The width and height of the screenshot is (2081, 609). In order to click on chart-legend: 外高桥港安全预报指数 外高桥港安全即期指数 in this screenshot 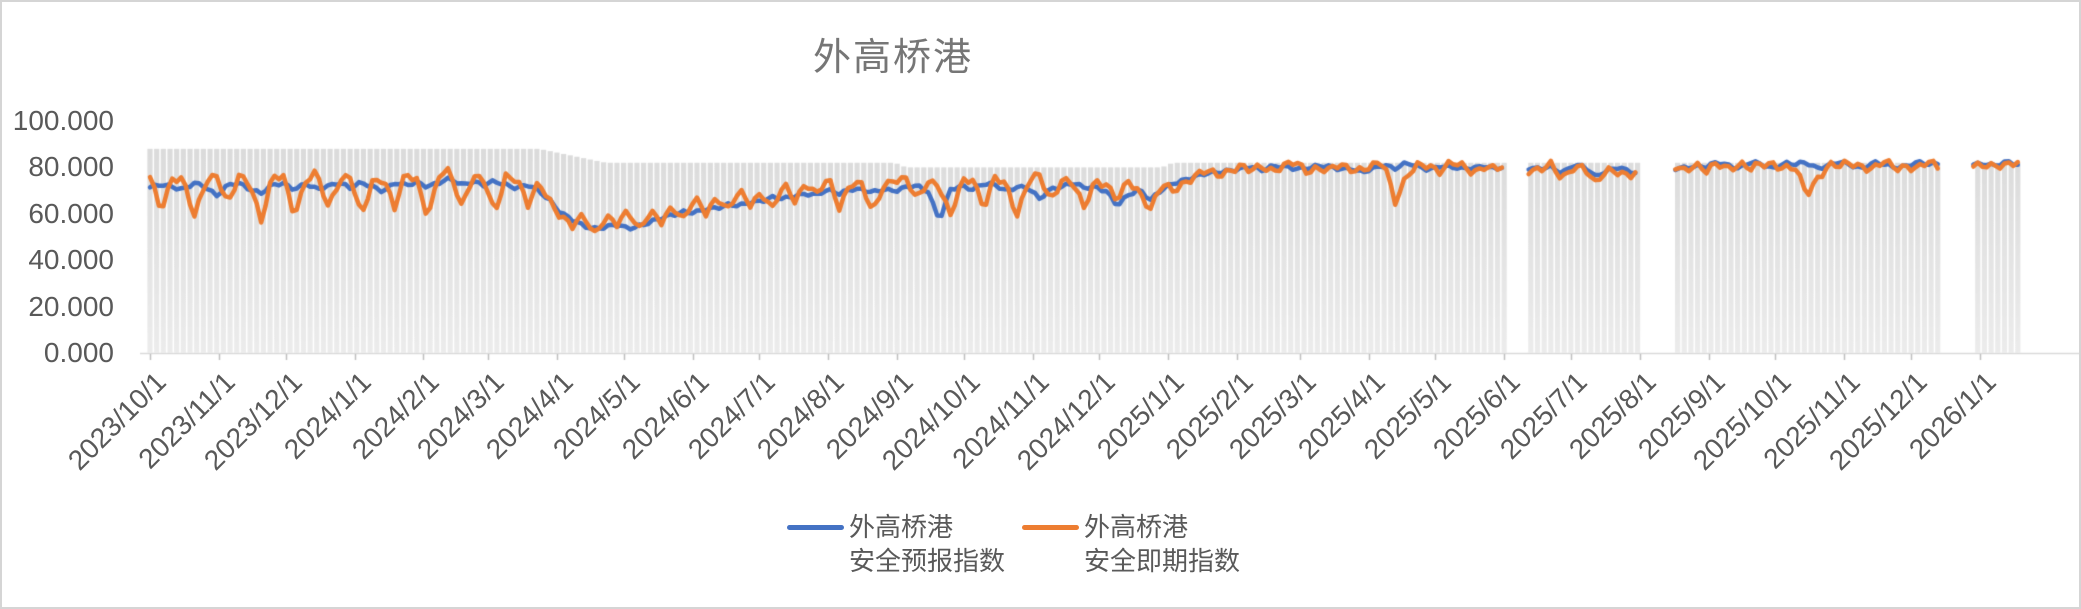, I will do `click(1040, 555)`.